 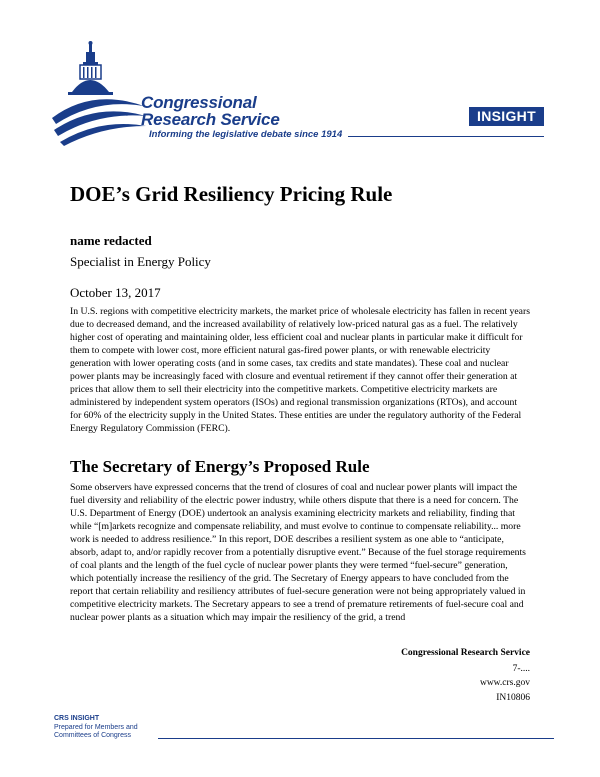 What do you see at coordinates (140, 261) in the screenshot?
I see `author-role: Specialist in Energy Policy` at bounding box center [140, 261].